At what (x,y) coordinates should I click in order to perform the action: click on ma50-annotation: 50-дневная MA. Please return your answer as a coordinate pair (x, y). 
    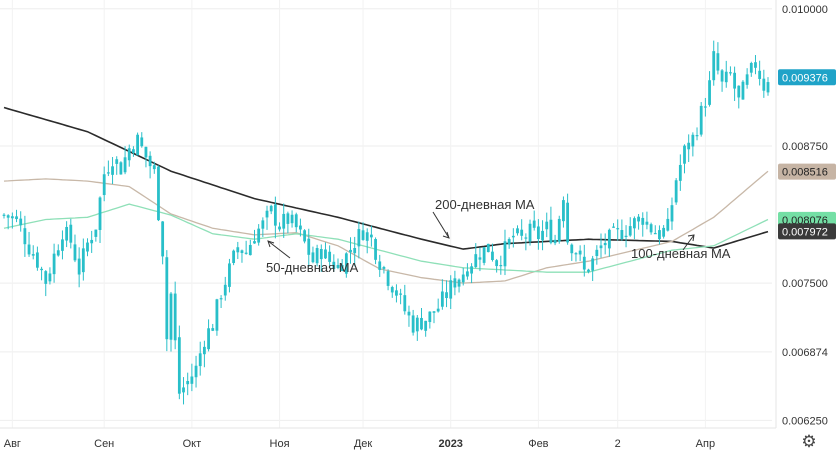
    Looking at the image, I should click on (312, 267).